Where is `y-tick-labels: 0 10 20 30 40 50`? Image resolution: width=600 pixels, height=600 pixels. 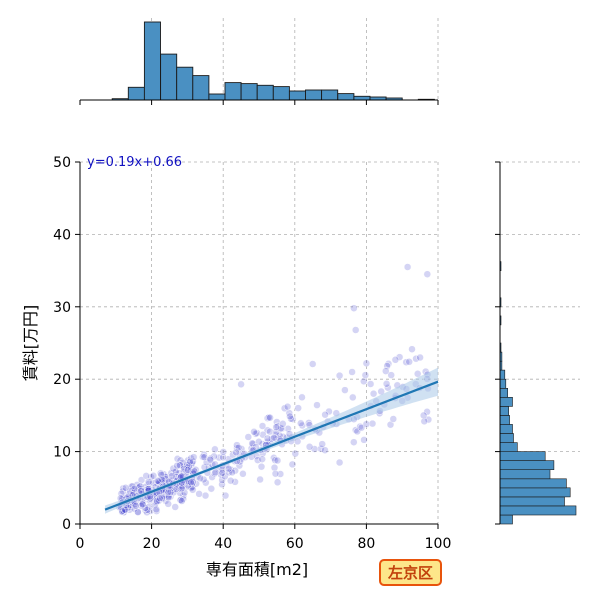 y-tick-labels: 0 10 20 30 40 50 is located at coordinates (66, 344).